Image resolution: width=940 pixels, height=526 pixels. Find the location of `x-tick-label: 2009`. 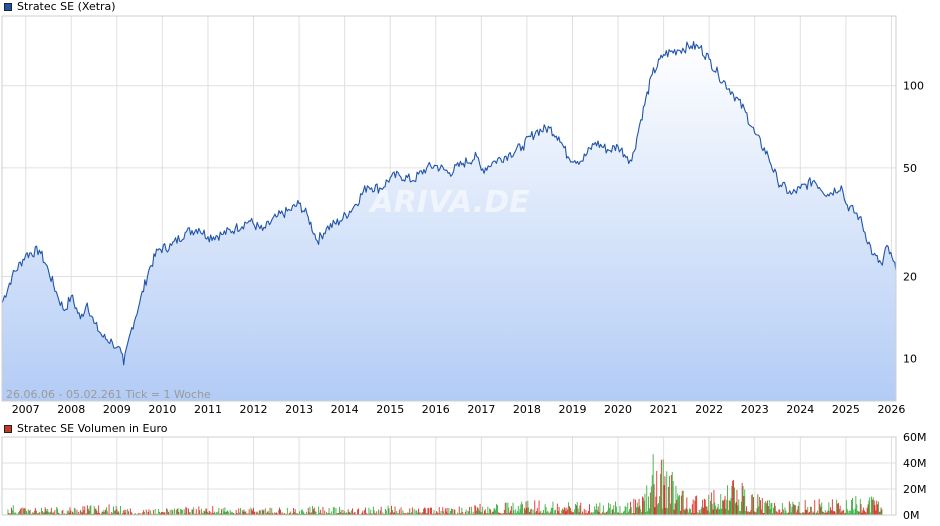

x-tick-label: 2009 is located at coordinates (117, 409).